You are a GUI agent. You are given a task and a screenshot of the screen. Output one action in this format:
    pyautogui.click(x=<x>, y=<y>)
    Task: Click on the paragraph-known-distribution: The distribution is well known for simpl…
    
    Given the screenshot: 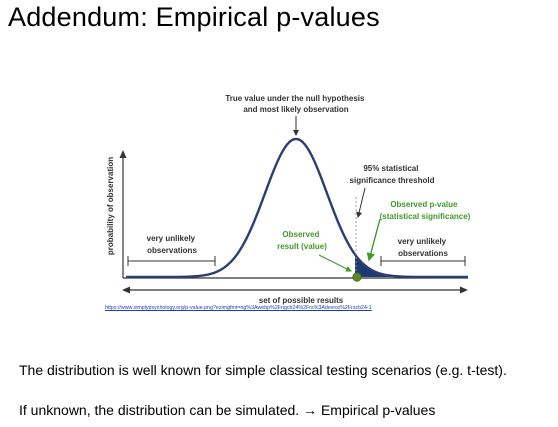 What is the action you would take?
    pyautogui.click(x=263, y=370)
    